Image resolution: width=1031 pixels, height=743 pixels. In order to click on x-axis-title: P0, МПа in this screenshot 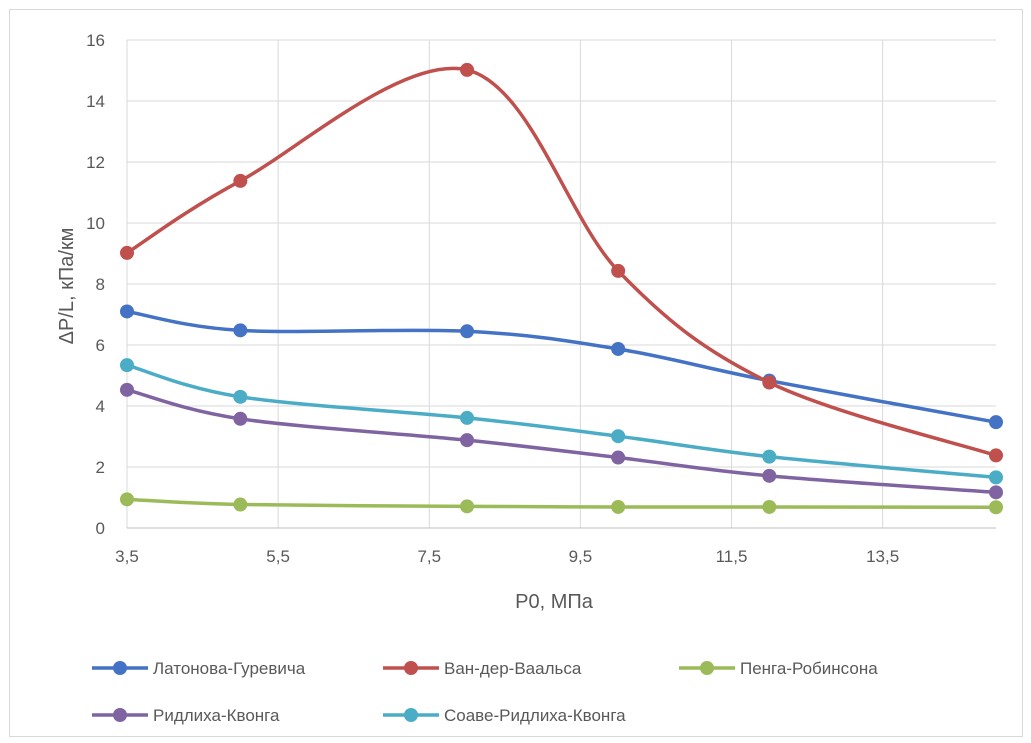, I will do `click(554, 602)`.